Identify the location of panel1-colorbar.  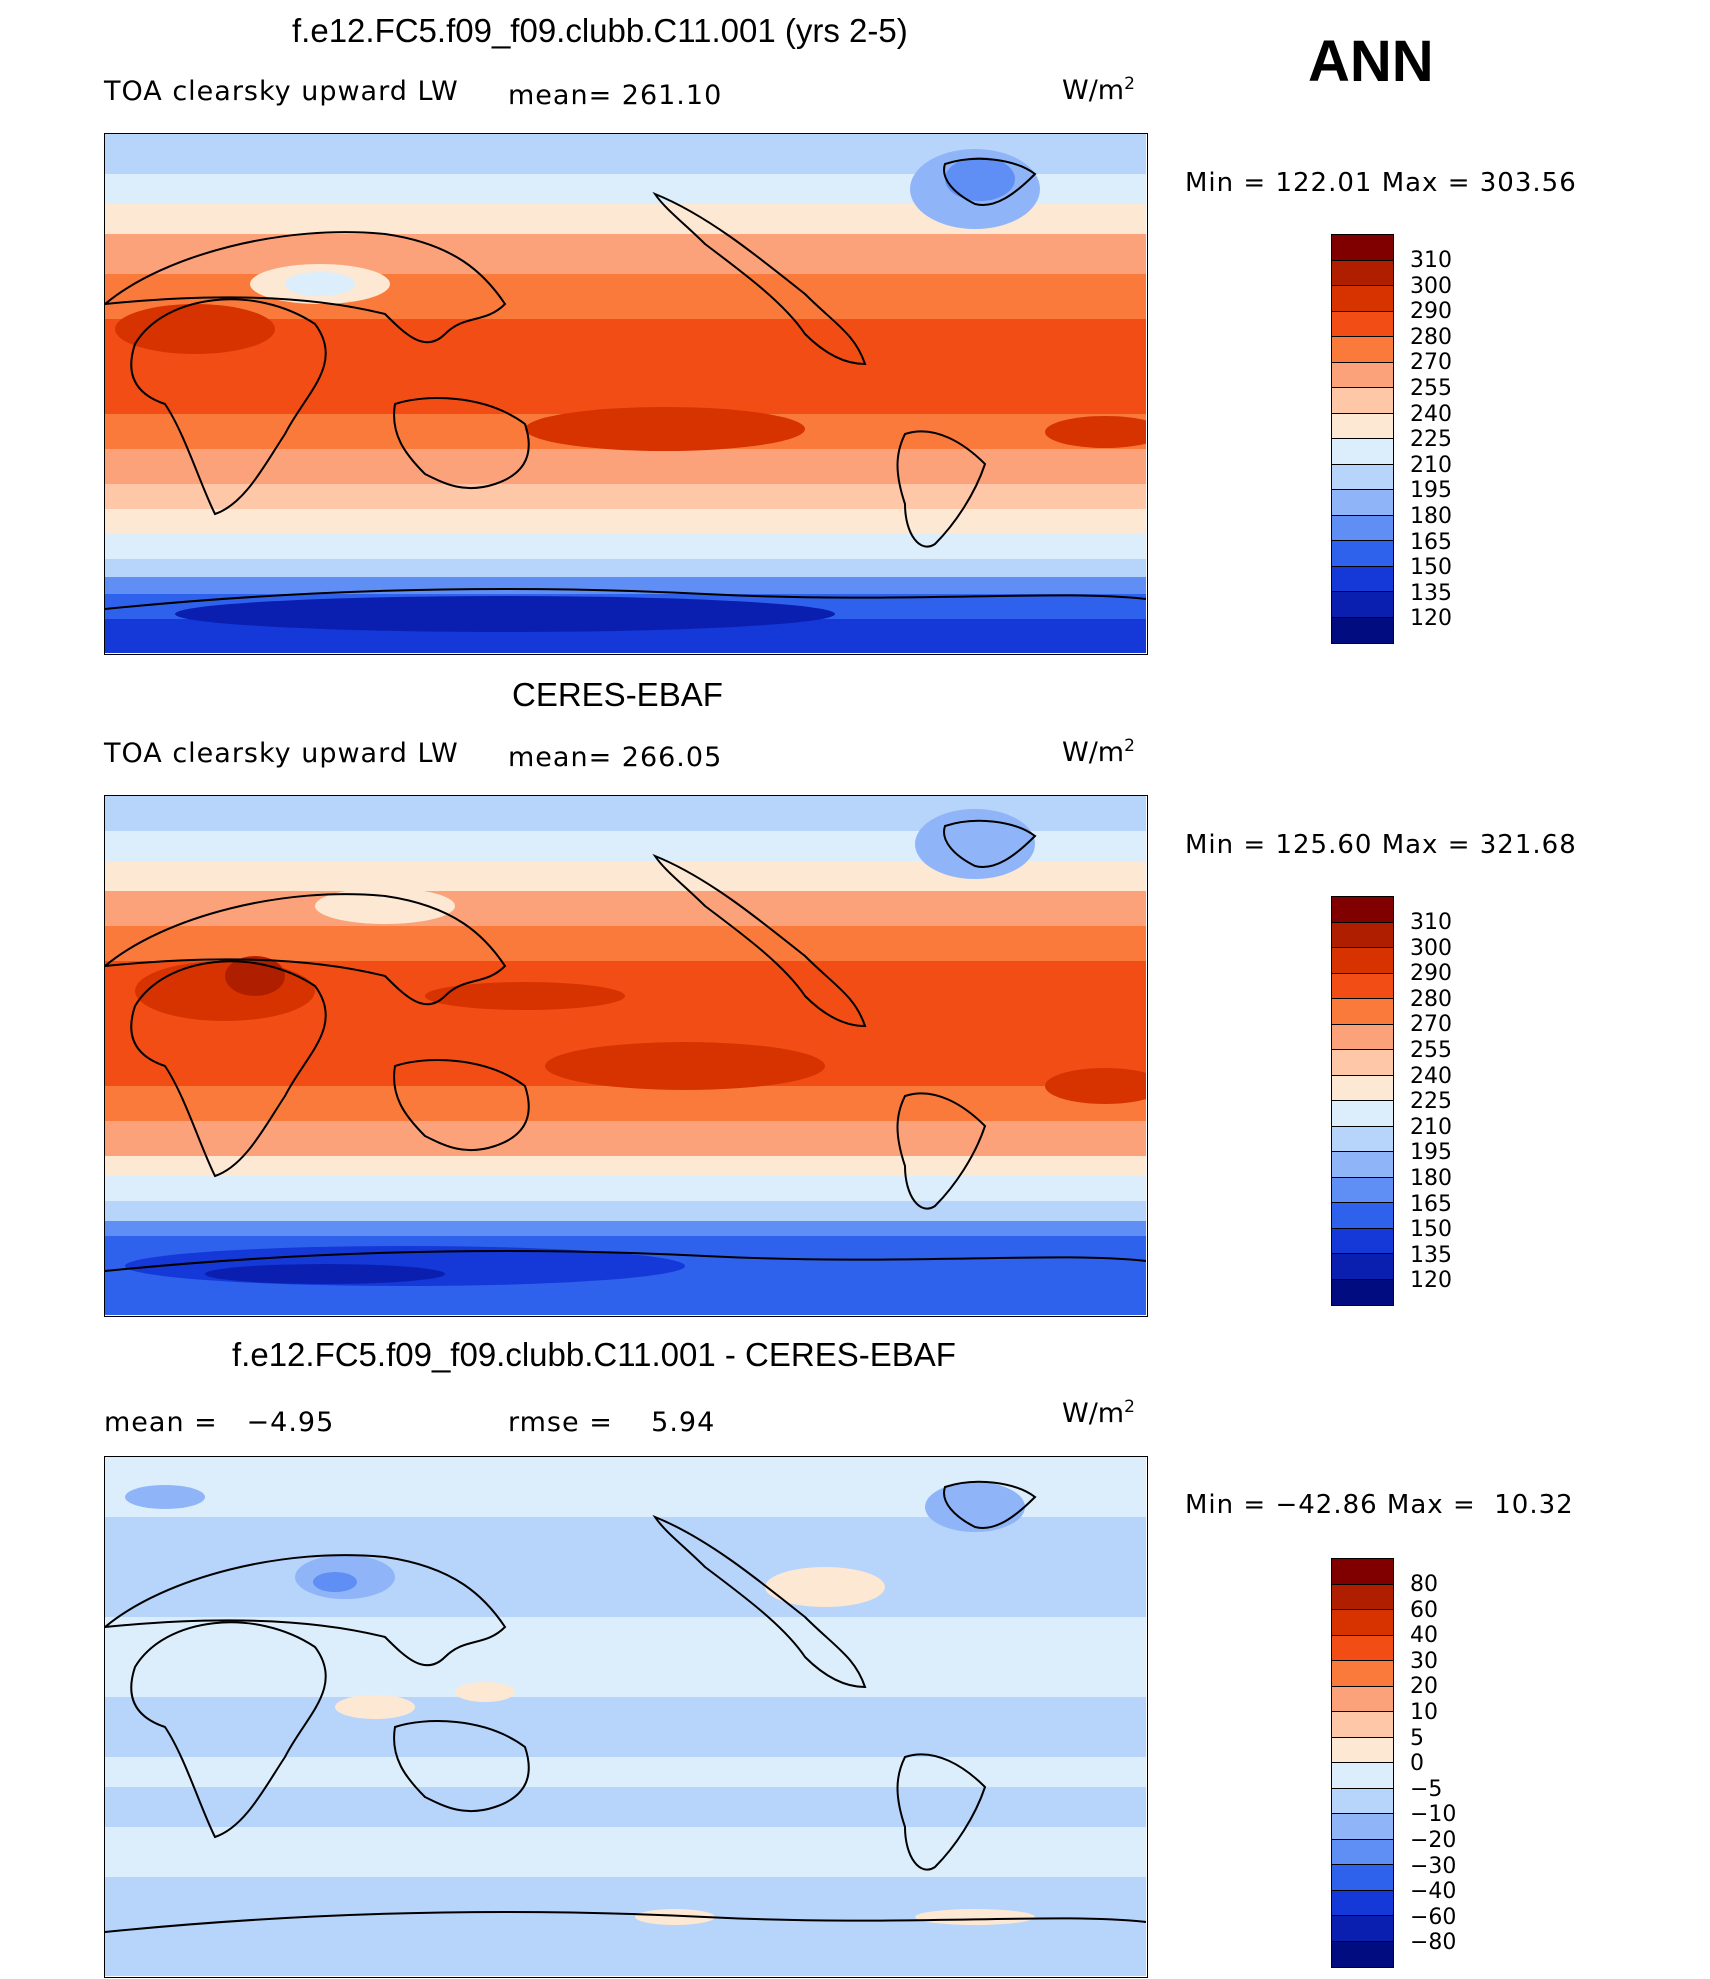
(1362, 439).